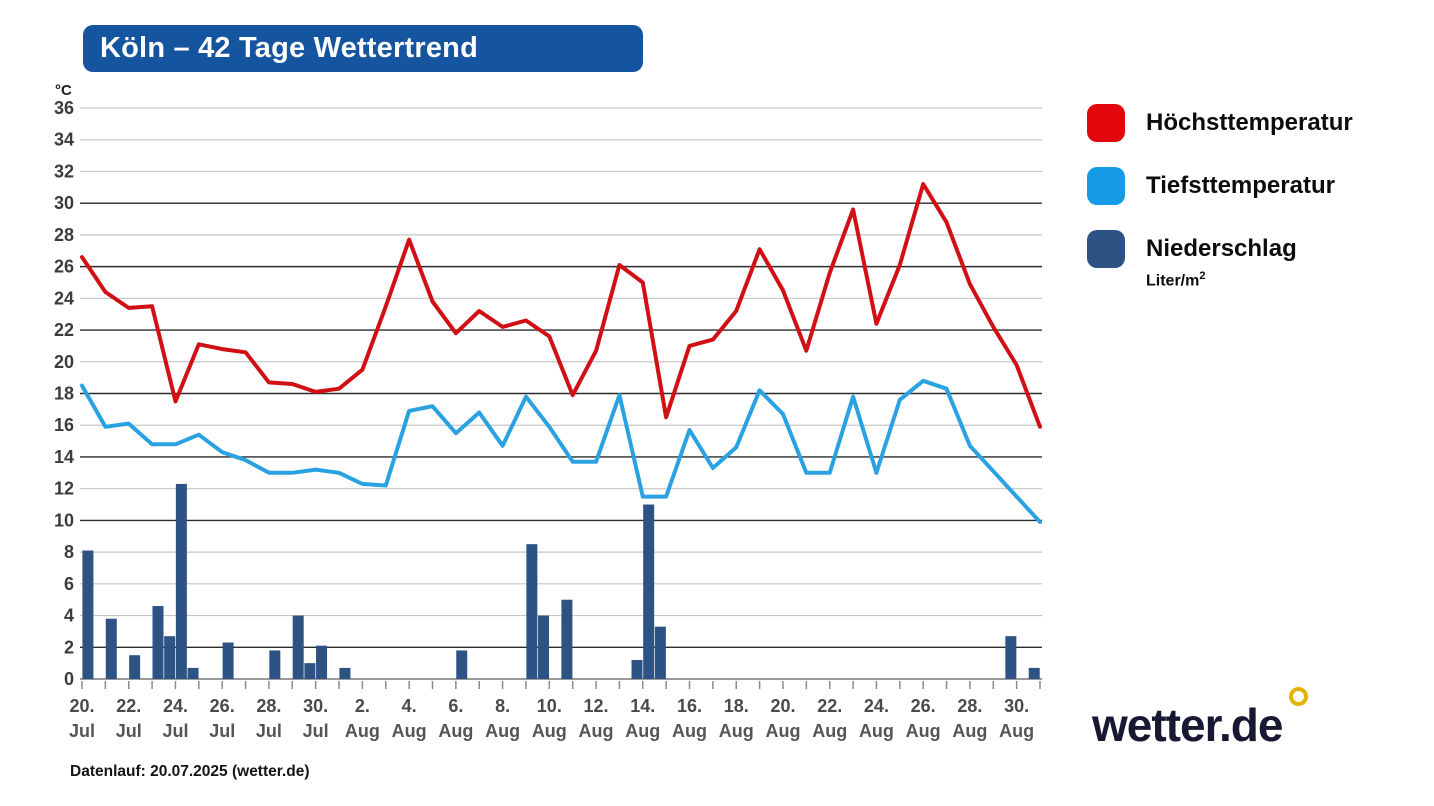 The width and height of the screenshot is (1434, 806). I want to click on svg-text: 2., so click(362, 706).